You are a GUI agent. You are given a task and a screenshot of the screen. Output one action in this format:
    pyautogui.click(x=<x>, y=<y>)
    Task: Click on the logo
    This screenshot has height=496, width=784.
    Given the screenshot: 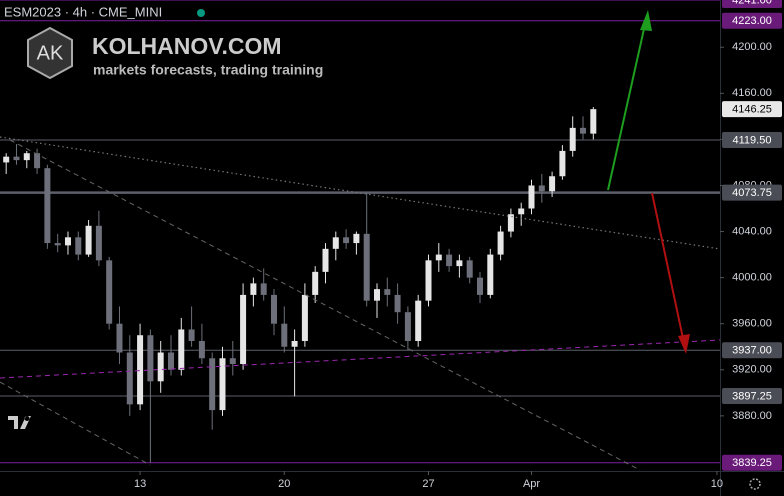 What is the action you would take?
    pyautogui.click(x=50, y=53)
    